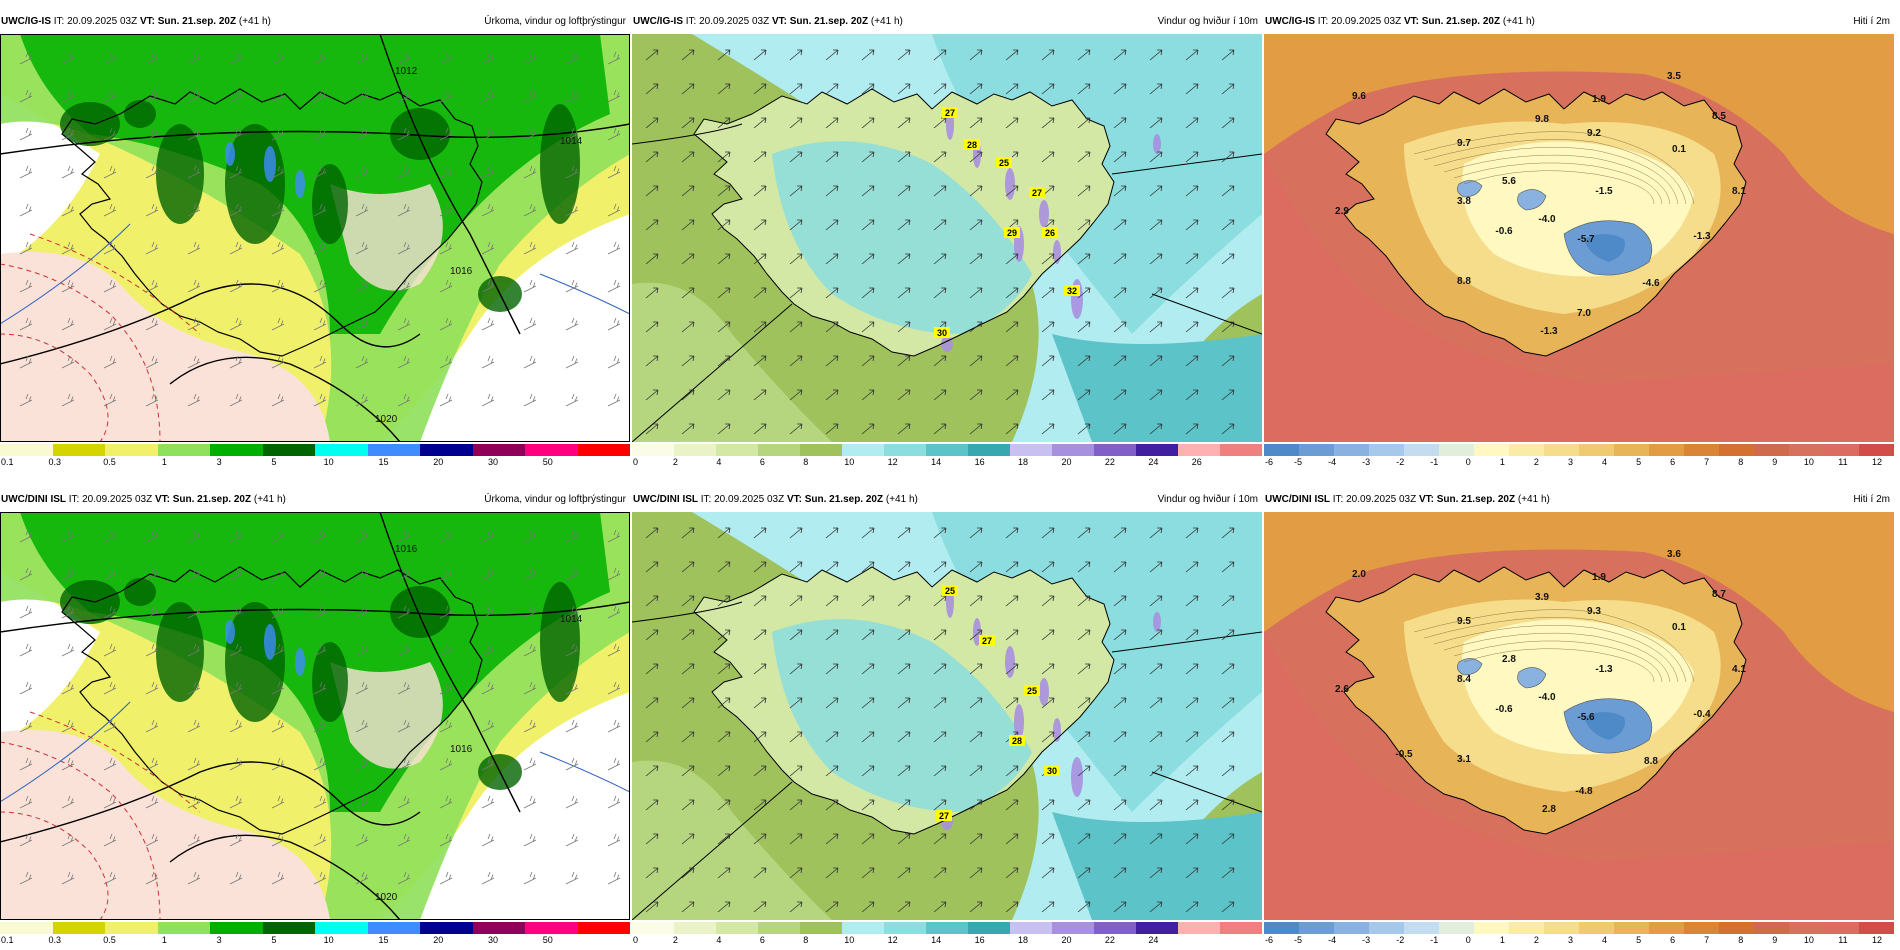 This screenshot has width=1900, height=950. I want to click on isobar-label: 1014, so click(571, 141).